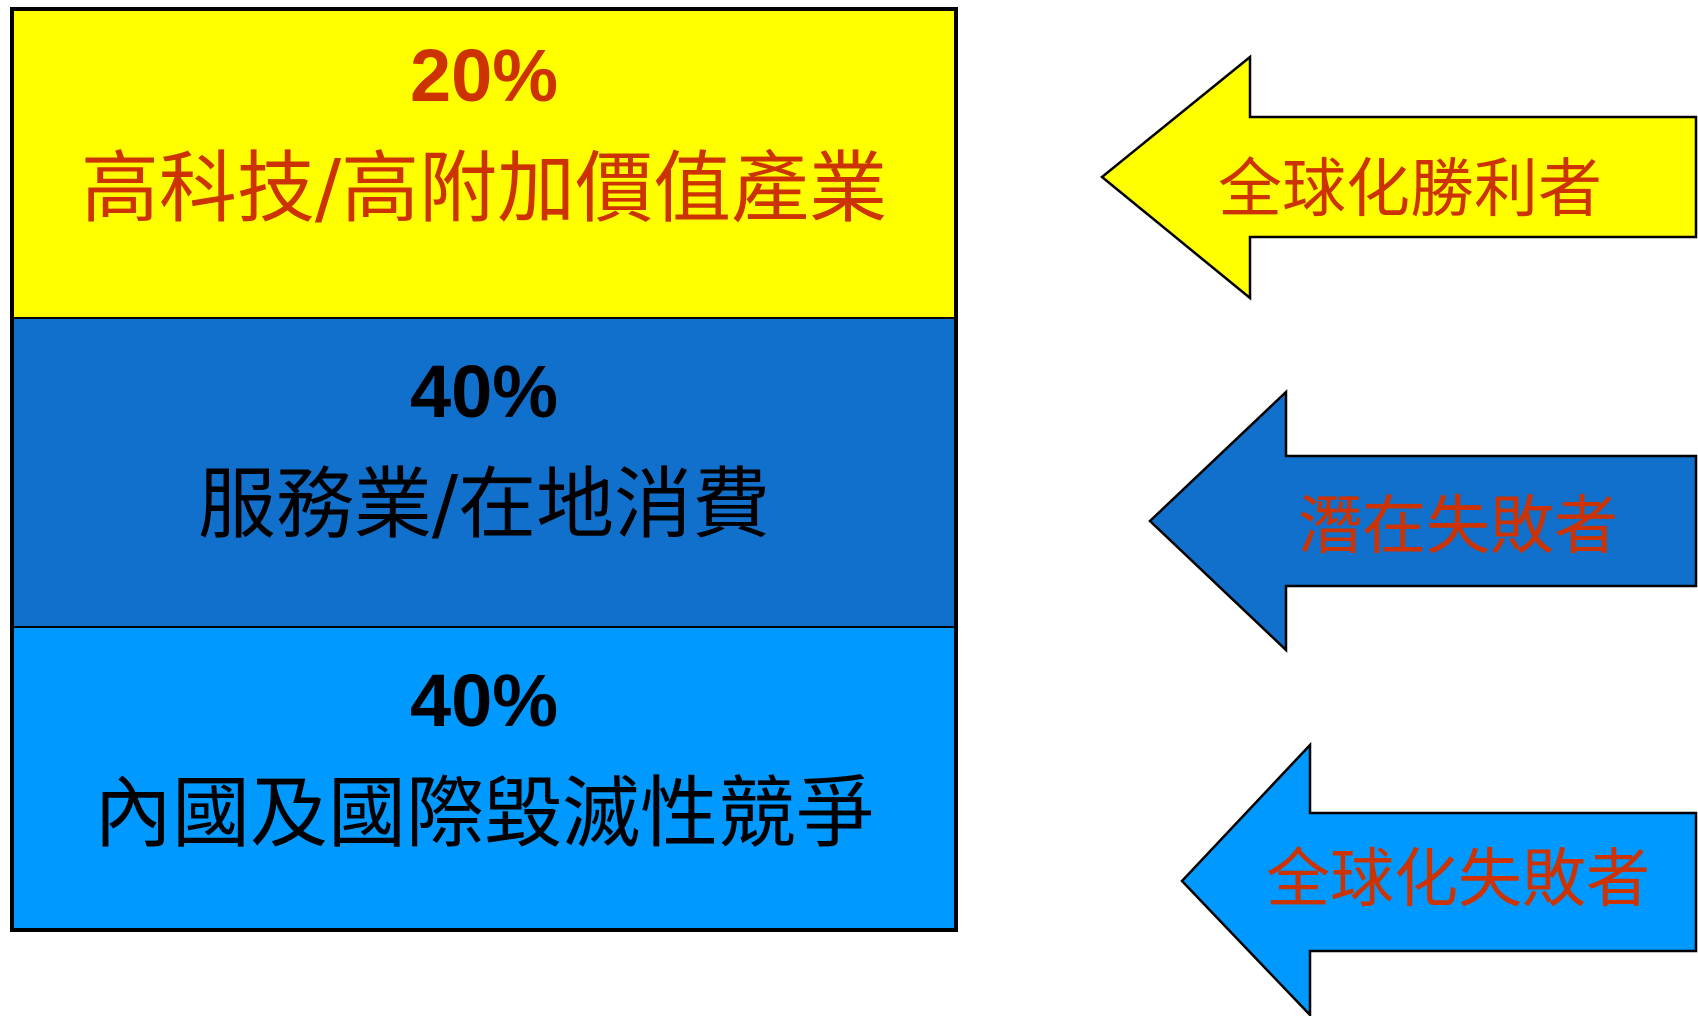 The height and width of the screenshot is (1016, 1698). I want to click on arrow-label-potential-losers: 潛在失敗者, so click(1458, 527).